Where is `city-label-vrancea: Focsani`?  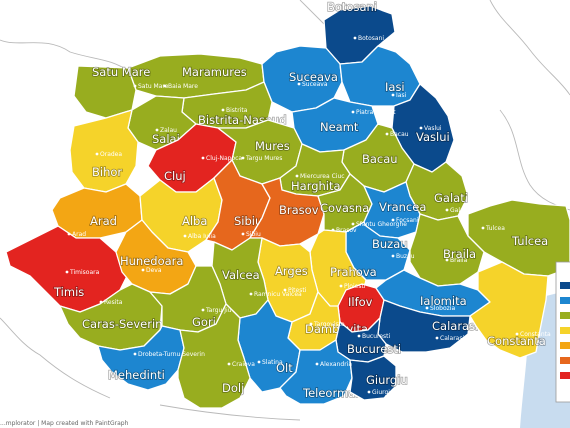
city-label-vrancea: Focsani is located at coordinates (407, 220).